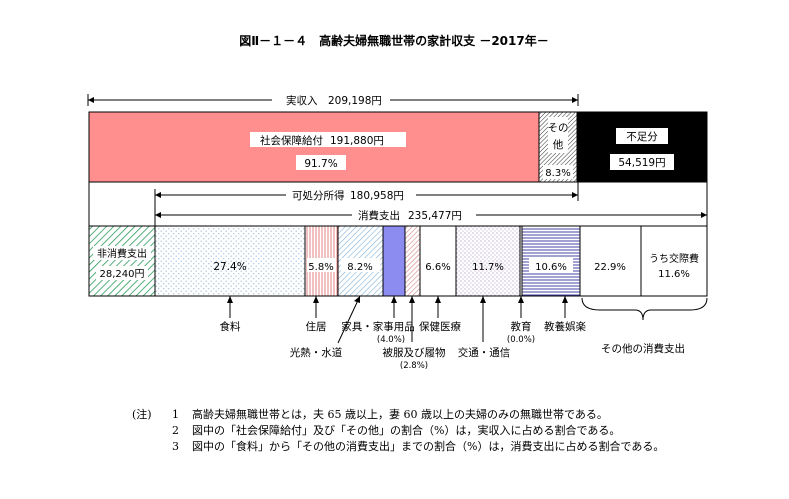 Image resolution: width=789 pixels, height=499 pixels. Describe the element at coordinates (328, 139) in the screenshot. I see `social-security-label-box` at that location.